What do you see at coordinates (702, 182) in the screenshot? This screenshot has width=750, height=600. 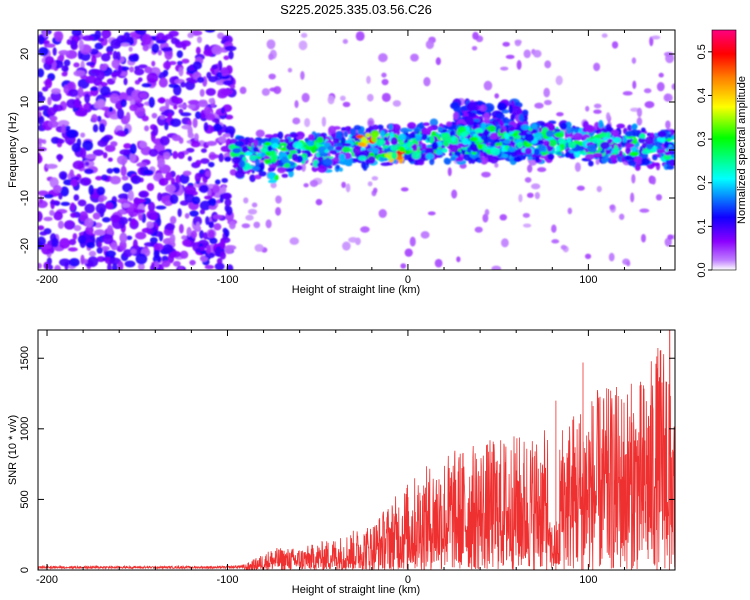 I see `colorbar-tick-label: 0.2` at bounding box center [702, 182].